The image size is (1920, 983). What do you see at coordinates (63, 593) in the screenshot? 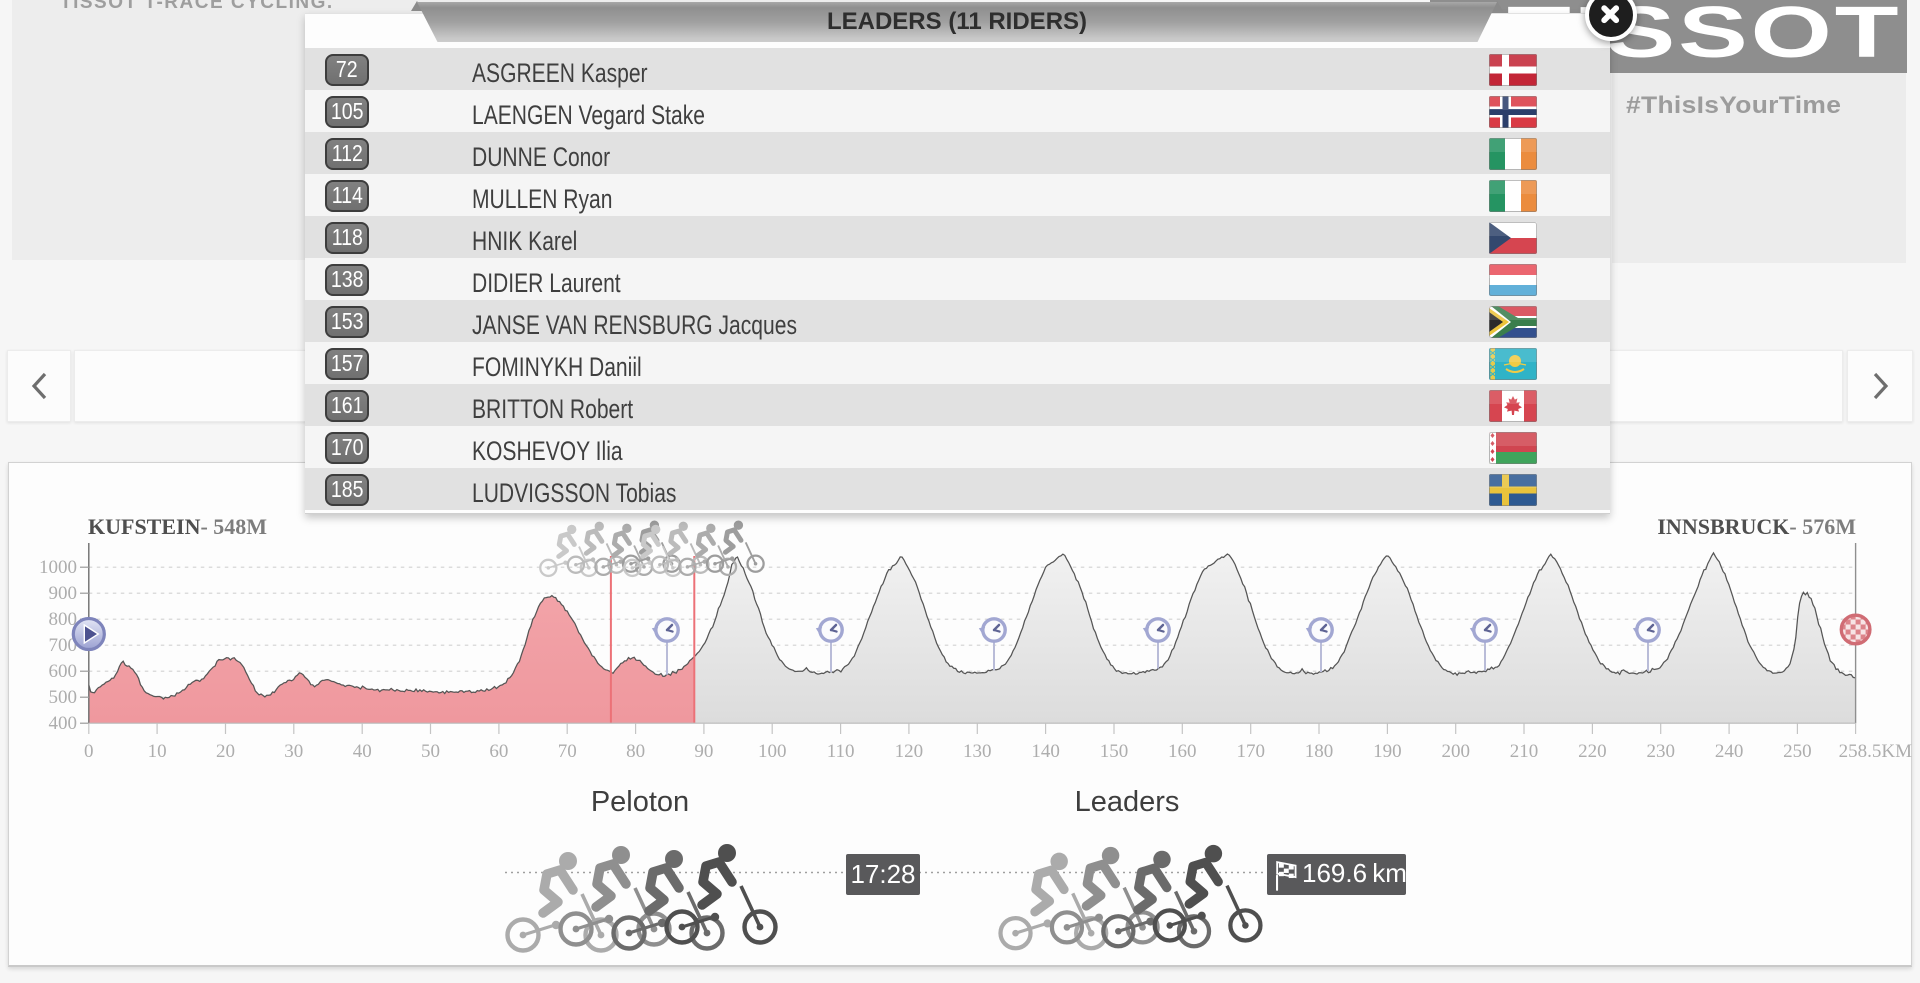
I see `svg-text: 900` at bounding box center [63, 593].